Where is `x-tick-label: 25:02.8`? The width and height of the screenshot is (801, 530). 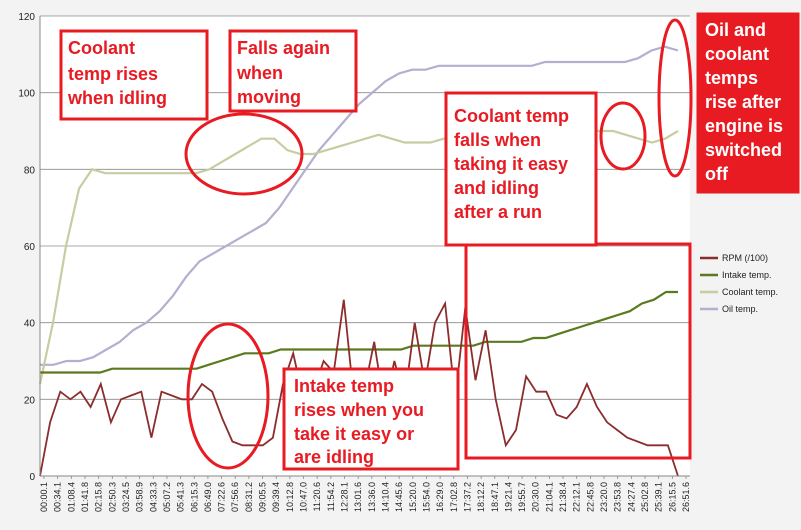
x-tick-label: 25:02.8 is located at coordinates (645, 497).